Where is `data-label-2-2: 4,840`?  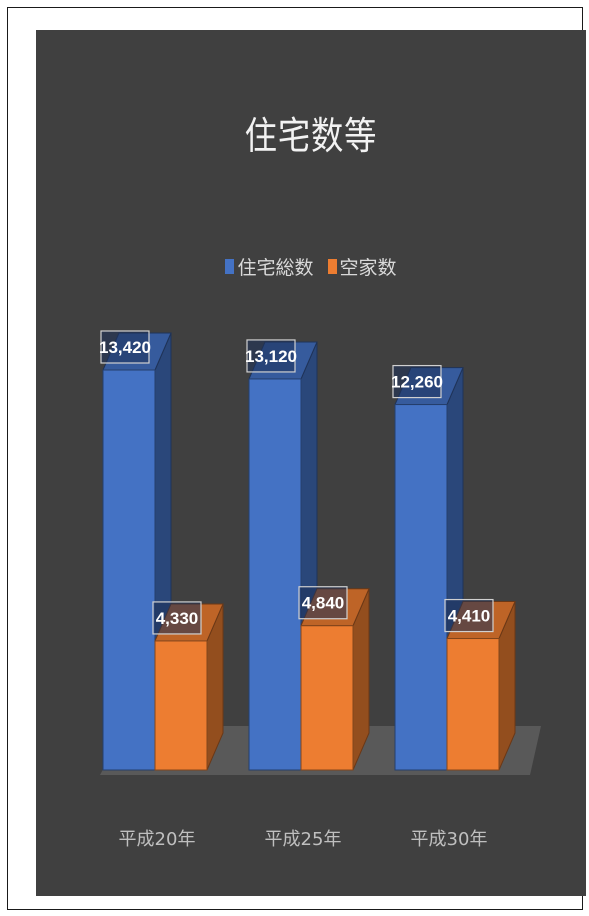 data-label-2-2: 4,840 is located at coordinates (323, 603).